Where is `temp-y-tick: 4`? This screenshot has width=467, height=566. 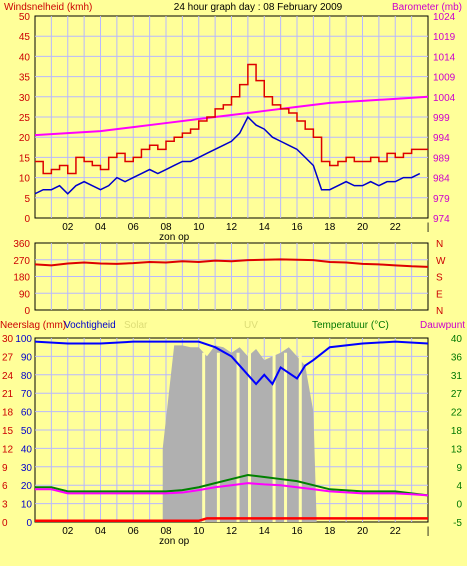 temp-y-tick: 4 is located at coordinates (459, 486).